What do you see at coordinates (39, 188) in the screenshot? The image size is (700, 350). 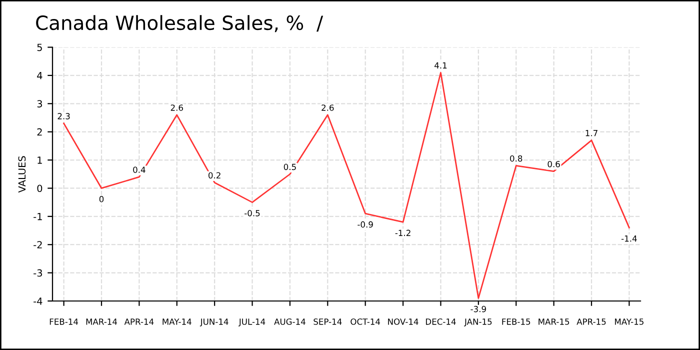 I see `y-tick-label: 0` at bounding box center [39, 188].